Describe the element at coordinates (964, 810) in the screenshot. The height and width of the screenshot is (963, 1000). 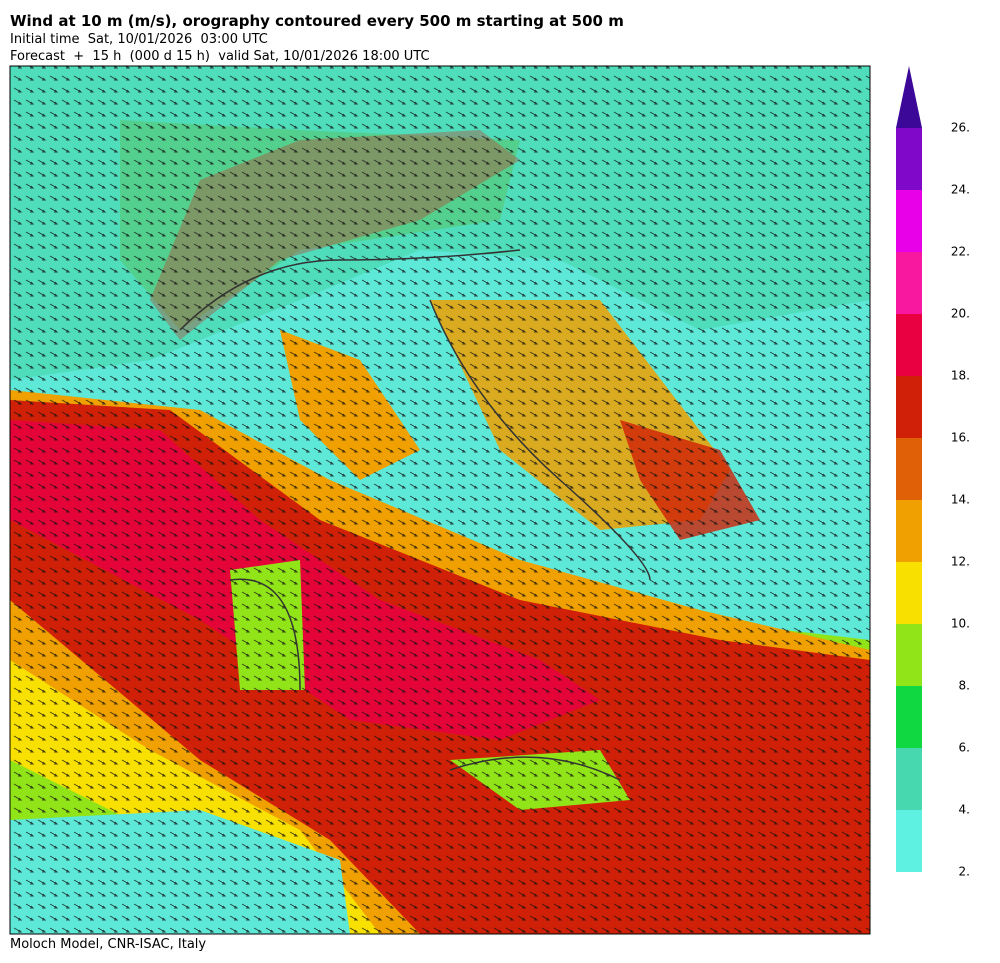
I see `colorbar-label: 4.` at that location.